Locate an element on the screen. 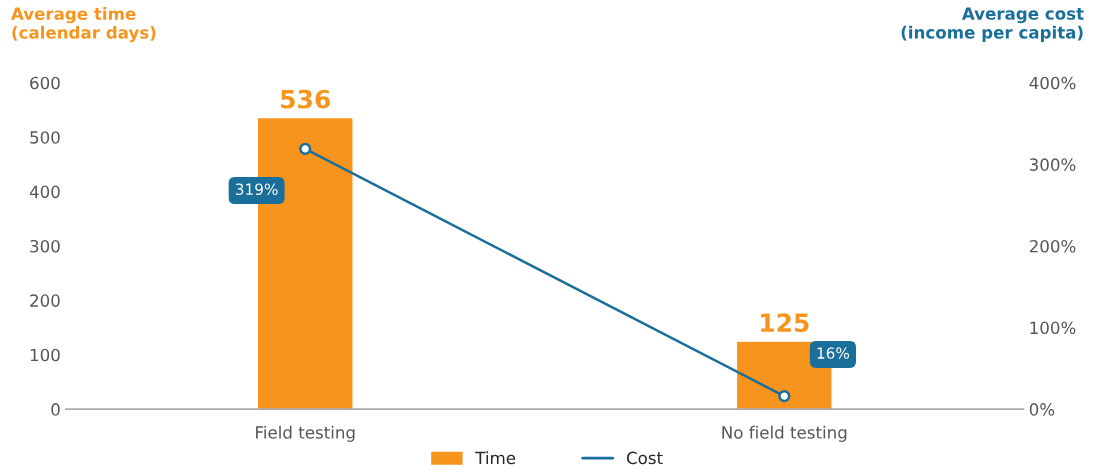 The image size is (1095, 473). y2-tick-label: 400% is located at coordinates (1052, 83).